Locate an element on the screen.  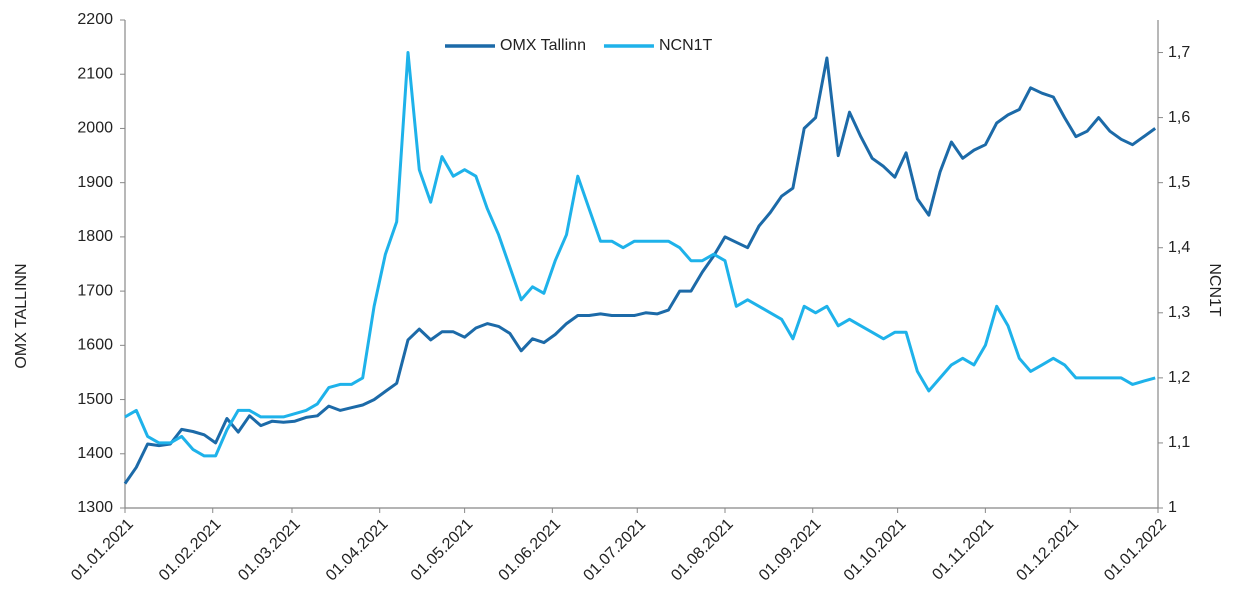
legend-label: OMX Tallinn is located at coordinates (543, 45).